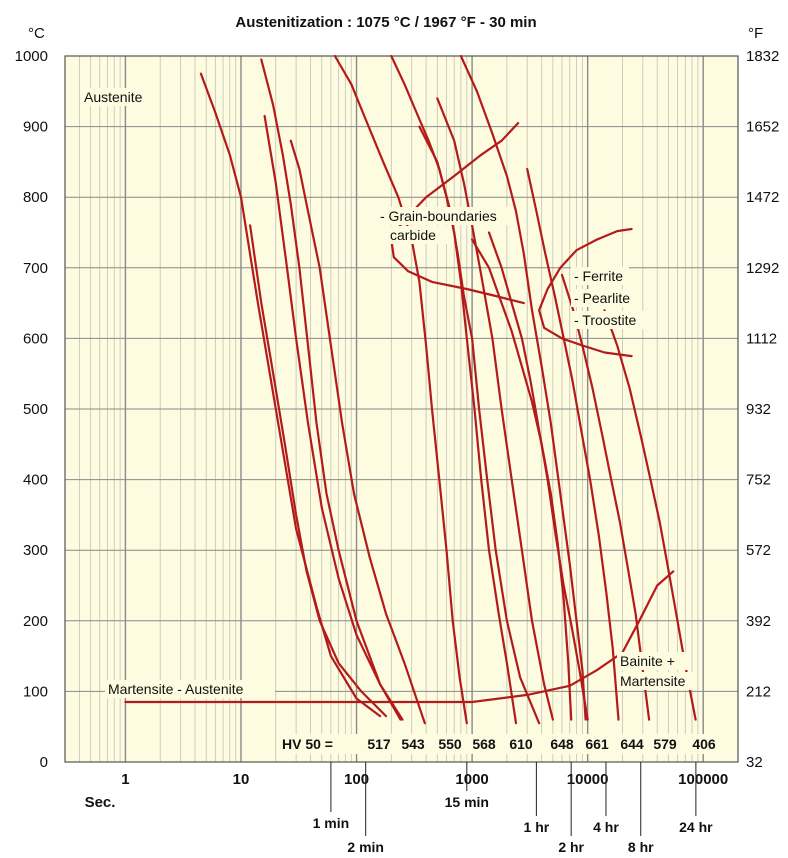  I want to click on y-tick-label-right: 572, so click(758, 550).